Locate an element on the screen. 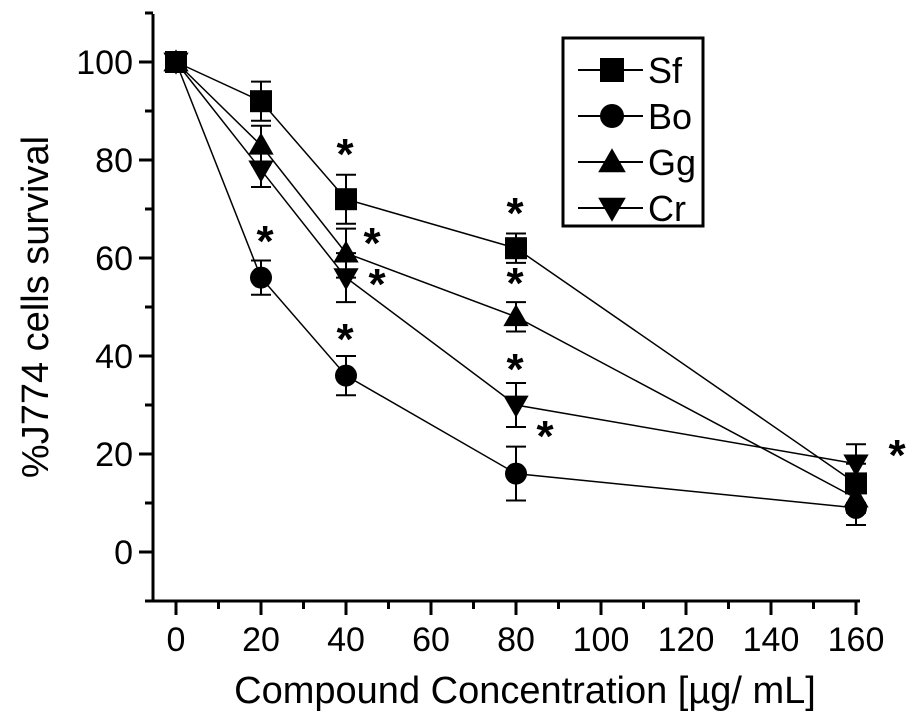  legend: Sf Bo Gg Cr is located at coordinates (633, 132).